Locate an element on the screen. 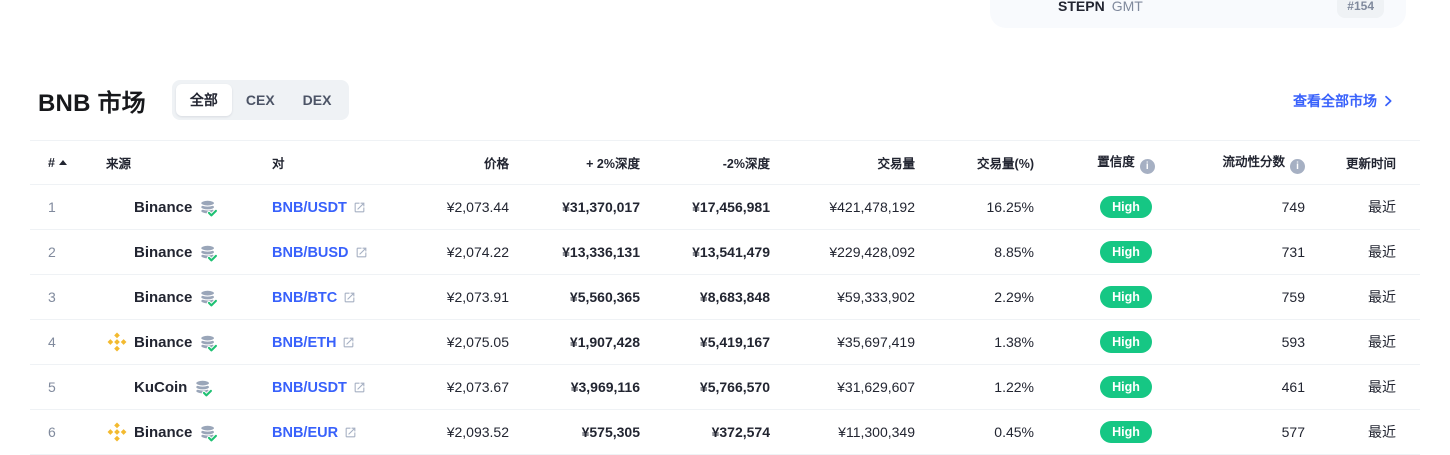 This screenshot has width=1450, height=455. pair-link: BNB/EUR is located at coordinates (314, 433).